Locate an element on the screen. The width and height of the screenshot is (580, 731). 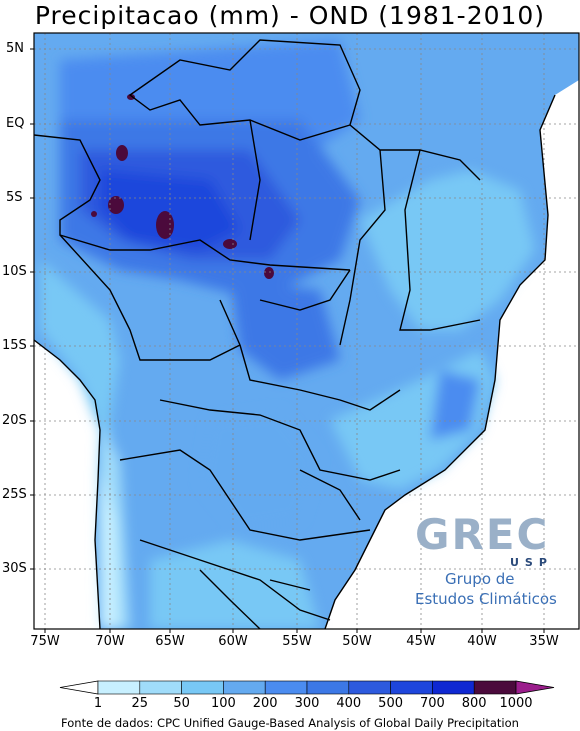
grec-logo: GREC USP Grupo de Estudos Climáticos is located at coordinates (490, 560).